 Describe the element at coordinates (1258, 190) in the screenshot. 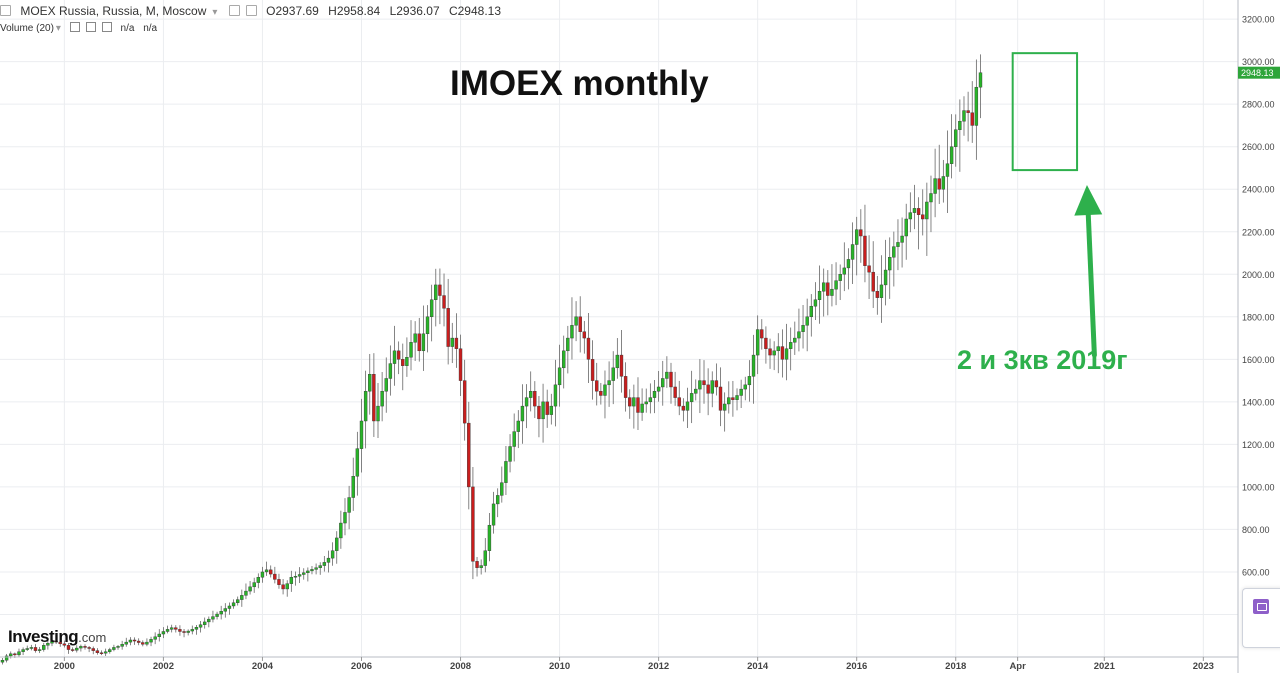

I see `y-tick-label: 2400.00` at that location.